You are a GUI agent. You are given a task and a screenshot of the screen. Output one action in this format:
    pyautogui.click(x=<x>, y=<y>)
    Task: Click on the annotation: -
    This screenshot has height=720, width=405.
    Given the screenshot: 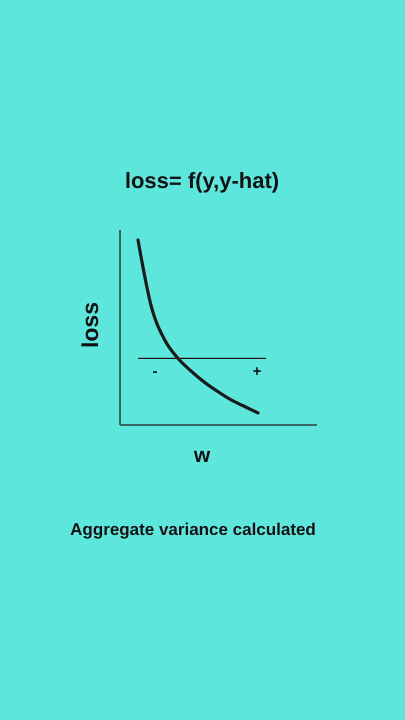 What is the action you would take?
    pyautogui.click(x=155, y=371)
    